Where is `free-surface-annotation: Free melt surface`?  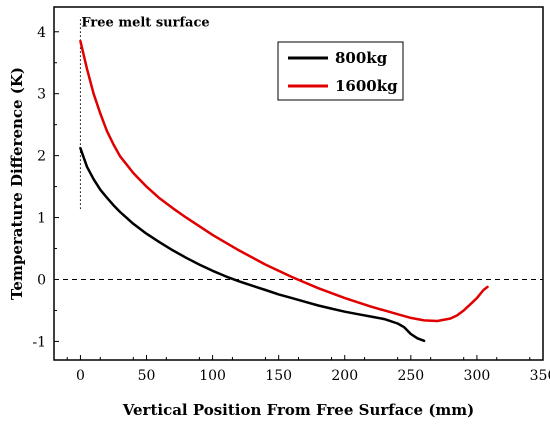 free-surface-annotation: Free melt surface is located at coordinates (145, 22).